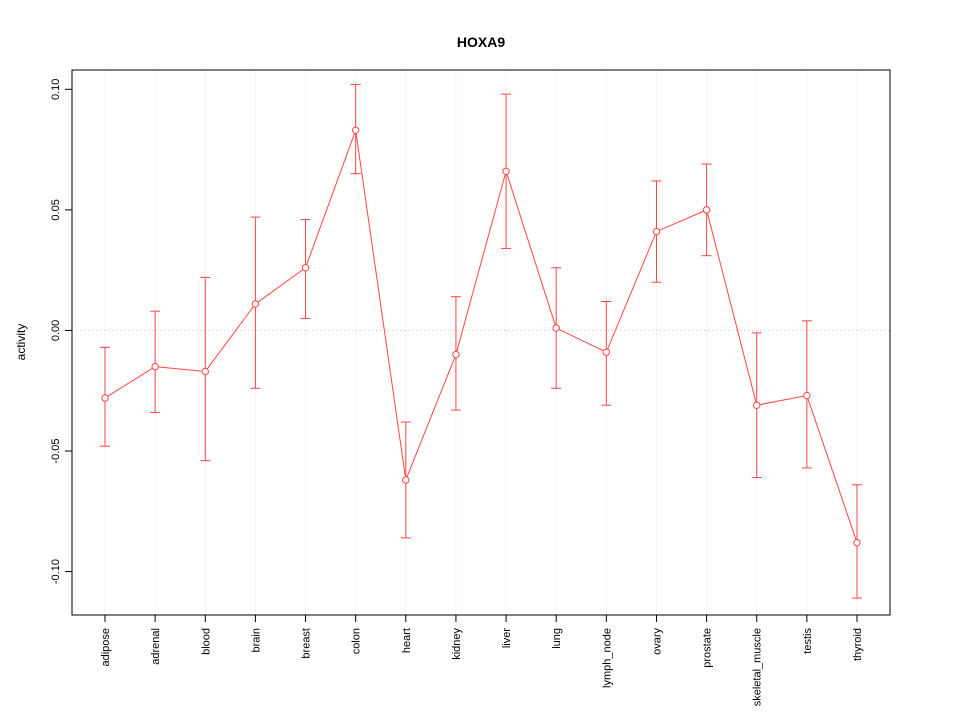 This screenshot has height=720, width=960. What do you see at coordinates (21, 342) in the screenshot?
I see `y-axis-label: activity` at bounding box center [21, 342].